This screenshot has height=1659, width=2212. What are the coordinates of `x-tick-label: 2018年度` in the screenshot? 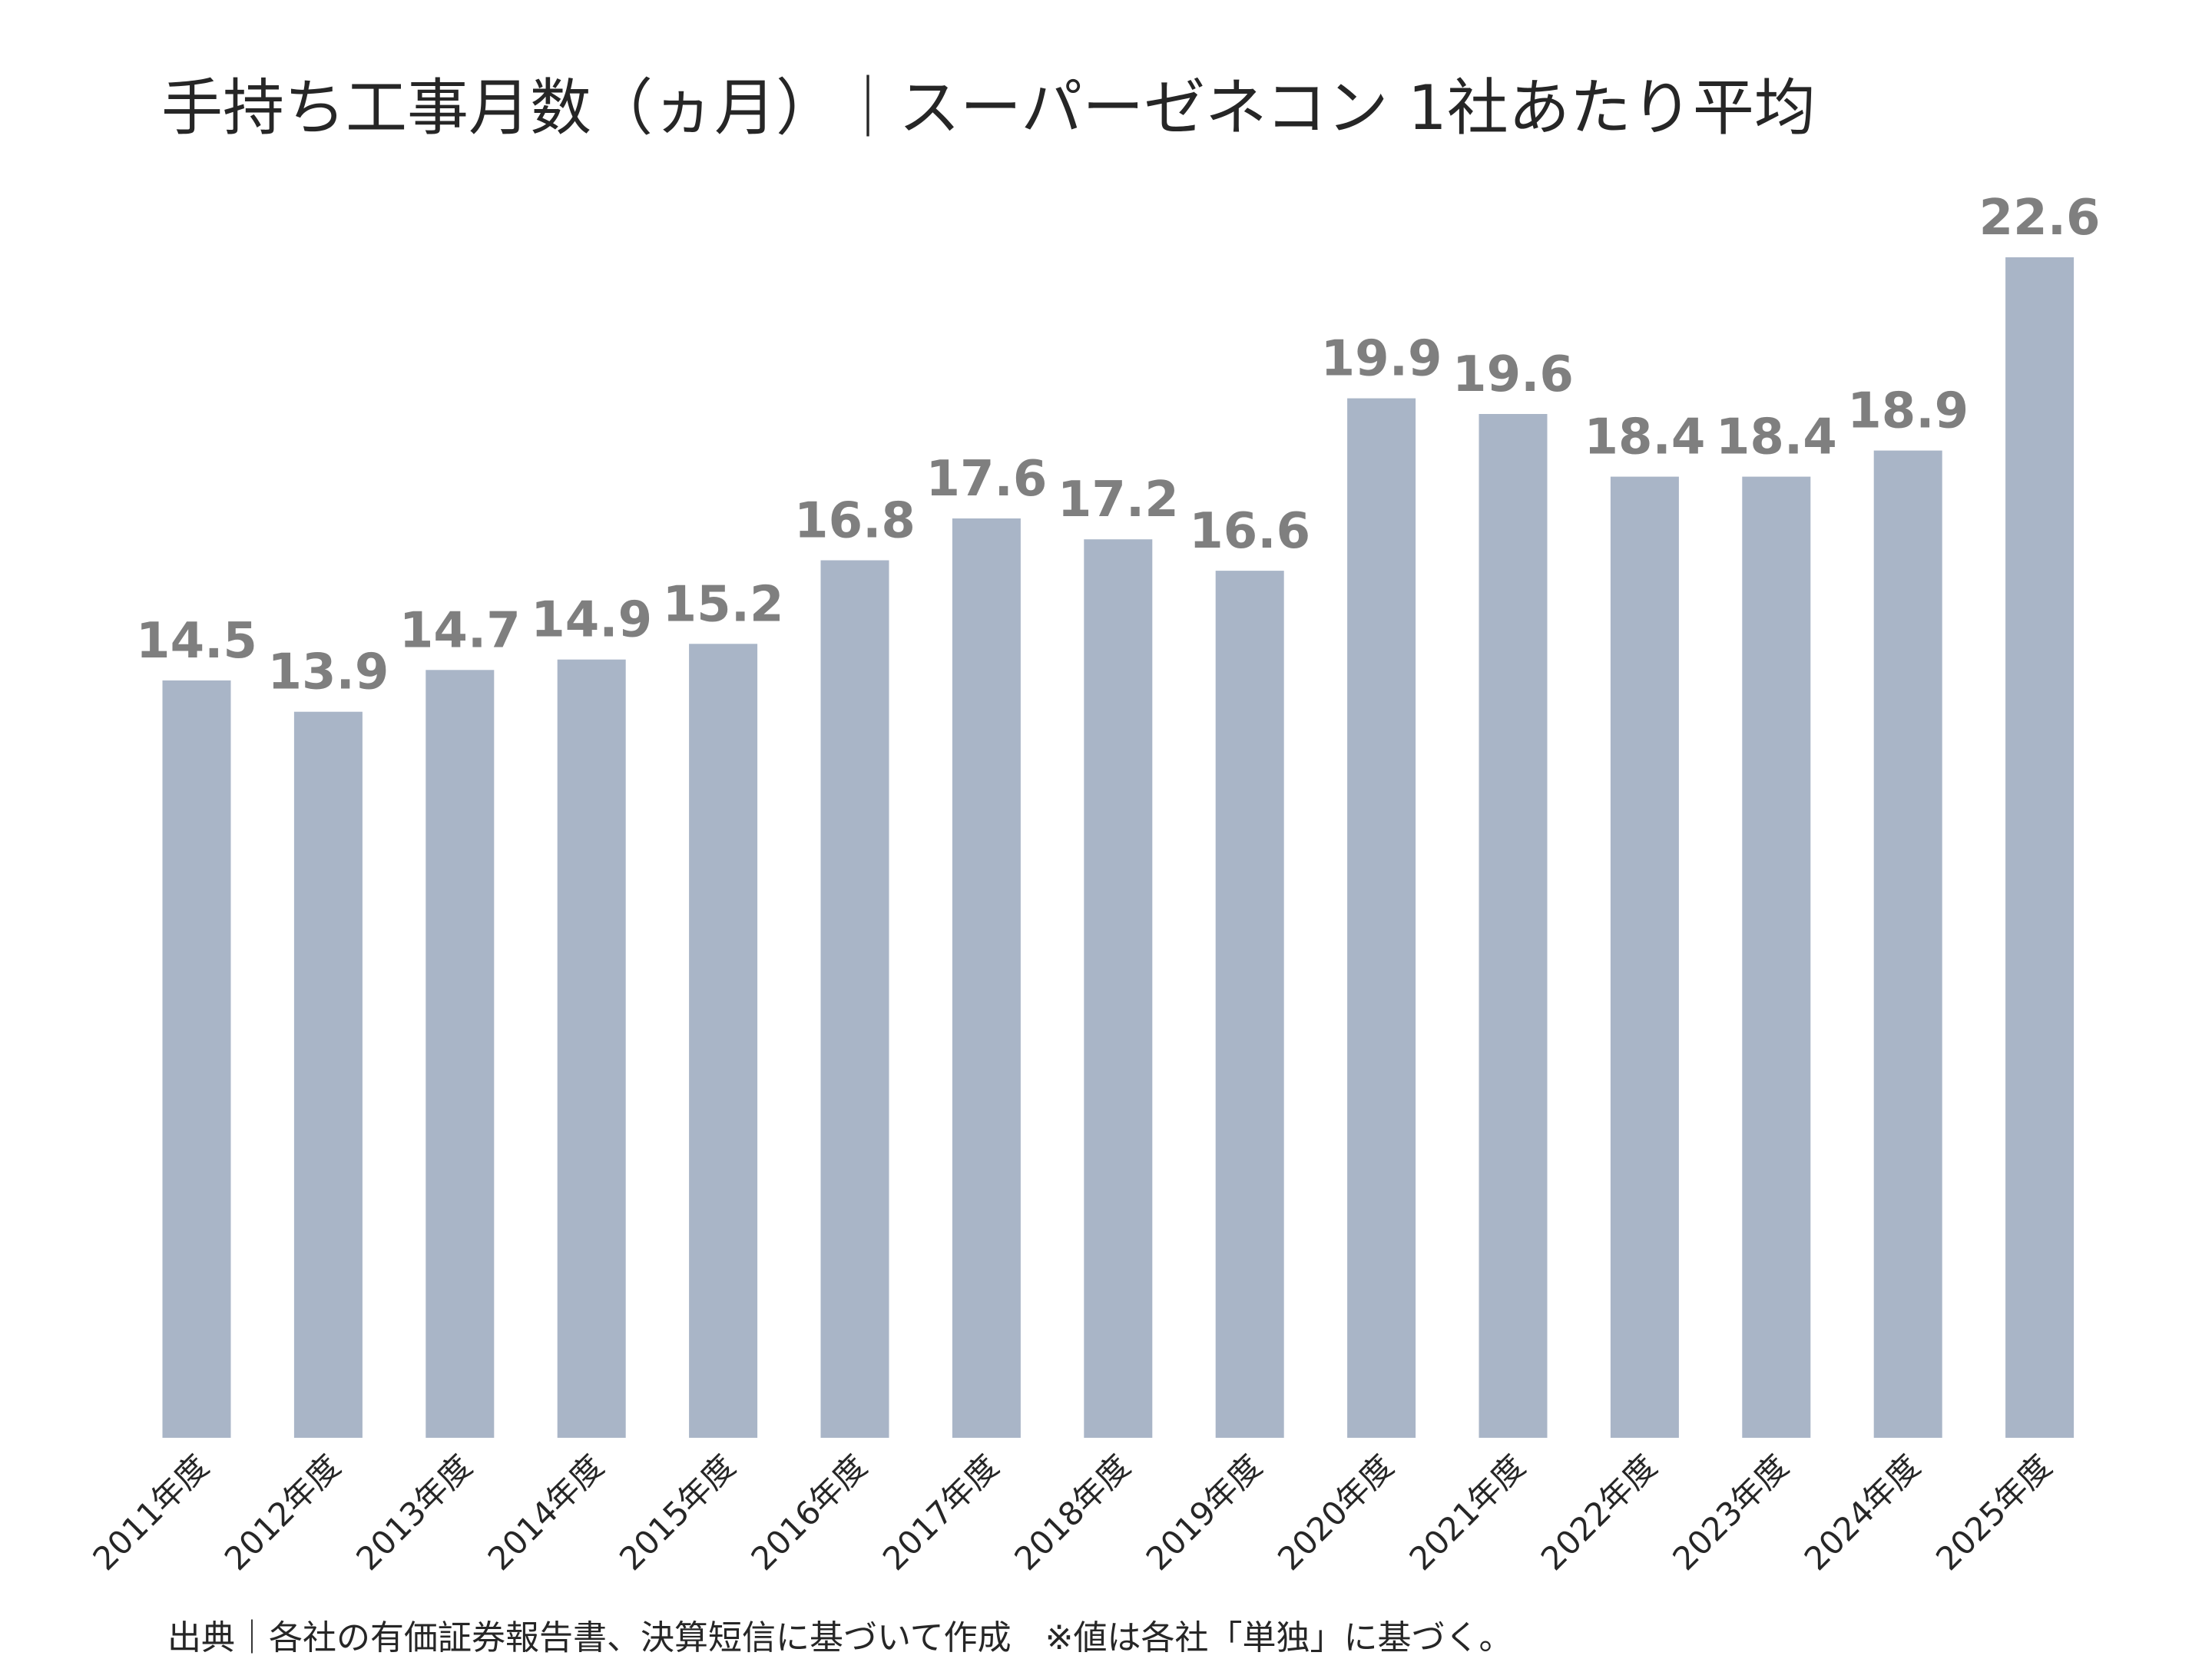 It's located at (1072, 1512).